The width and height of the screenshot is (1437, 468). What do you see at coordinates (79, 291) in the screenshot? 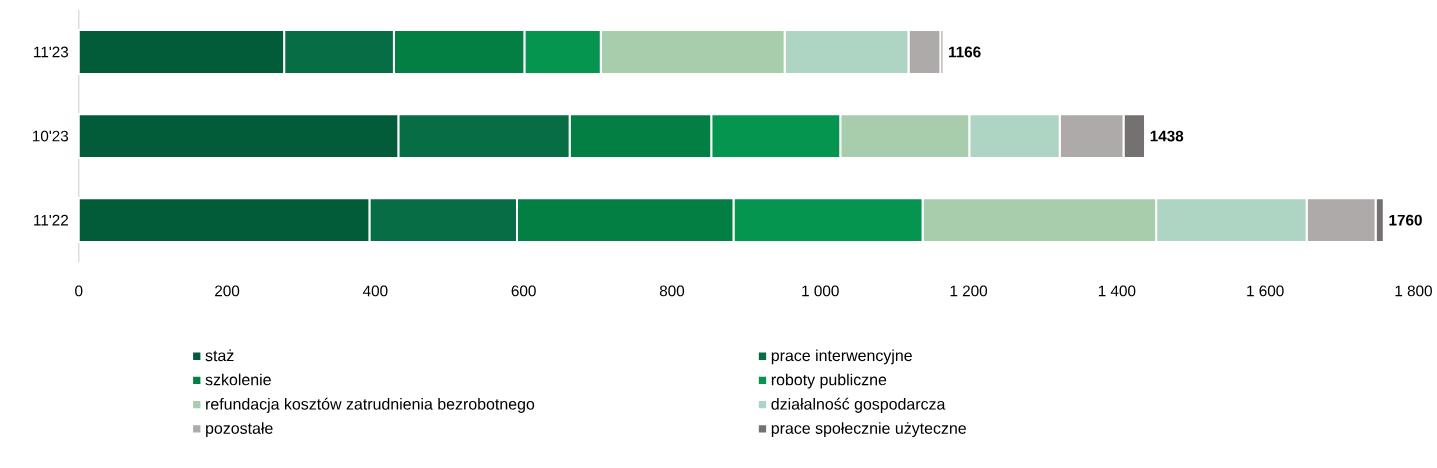
I see `x-tick-label: 0` at bounding box center [79, 291].